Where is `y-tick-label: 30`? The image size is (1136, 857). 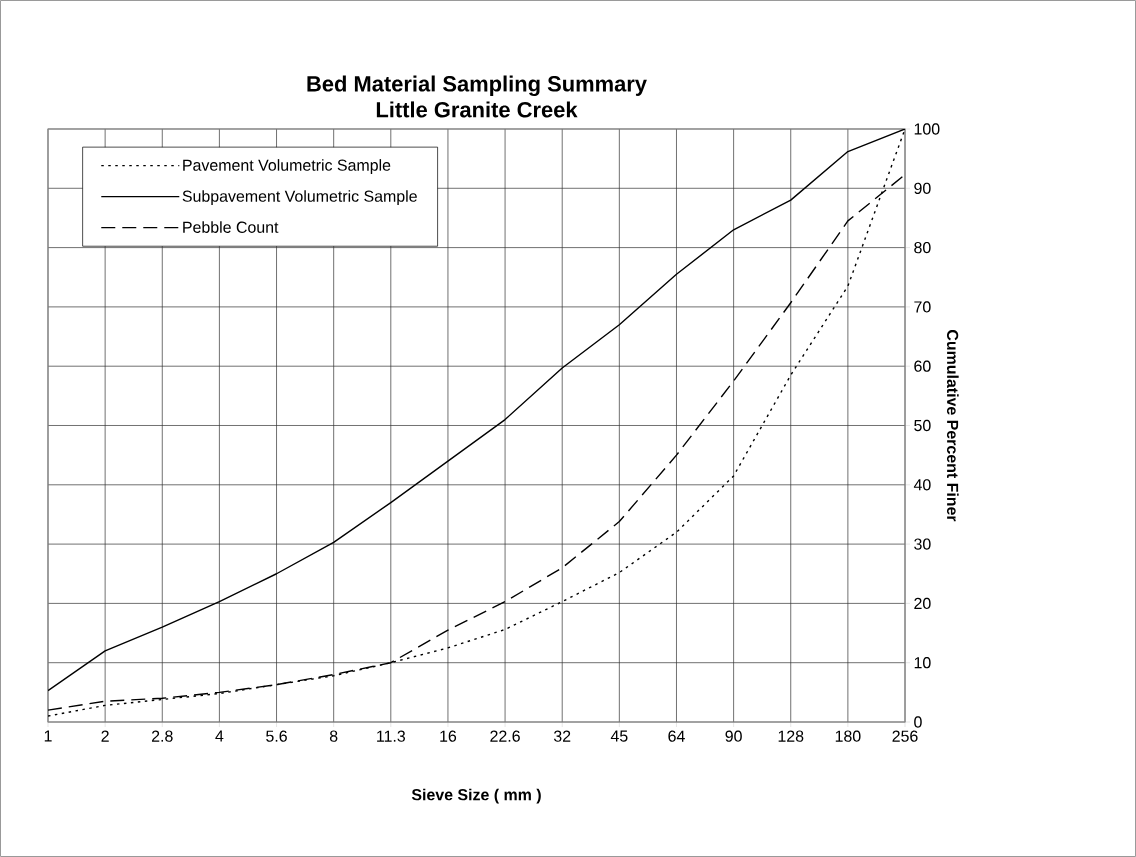
y-tick-label: 30 is located at coordinates (922, 544).